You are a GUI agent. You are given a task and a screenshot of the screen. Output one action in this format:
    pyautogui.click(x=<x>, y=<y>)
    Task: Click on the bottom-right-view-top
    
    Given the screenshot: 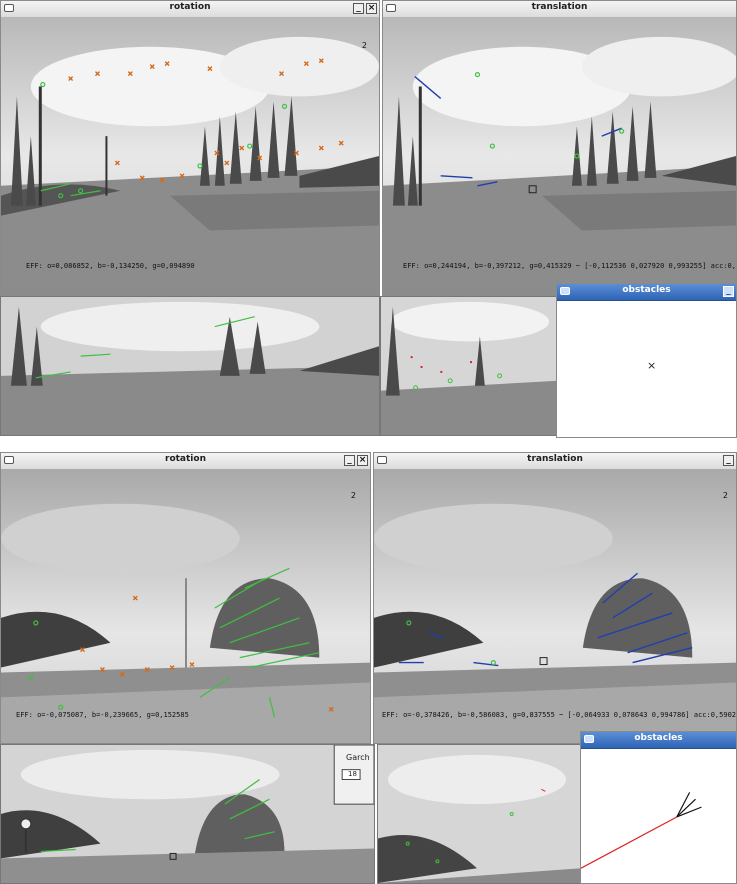 What is the action you would take?
    pyautogui.click(x=469, y=366)
    